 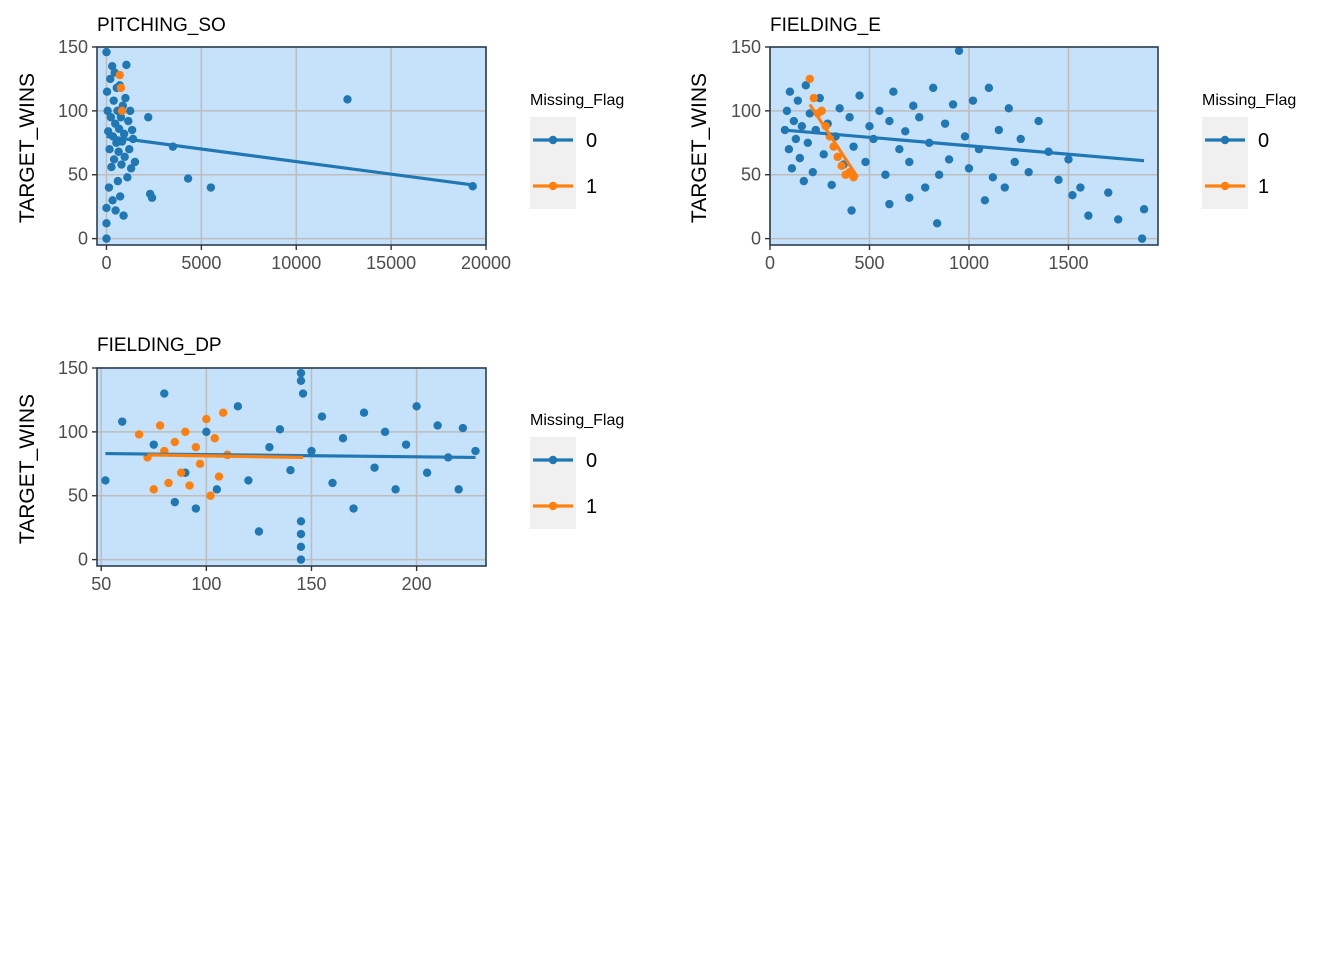 I want to click on x-tick-label: 50, so click(x=101, y=584).